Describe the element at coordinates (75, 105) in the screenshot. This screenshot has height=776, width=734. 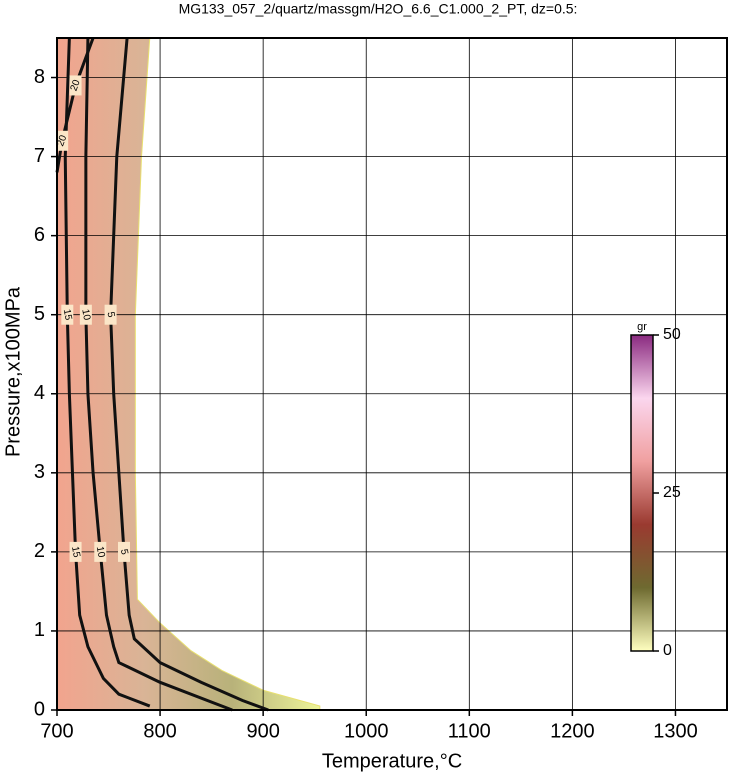
I see `contour-line` at that location.